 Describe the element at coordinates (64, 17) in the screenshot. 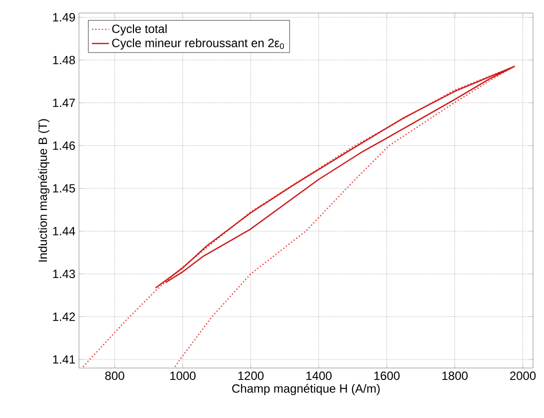

I see `y-tick-label: 1.49` at that location.